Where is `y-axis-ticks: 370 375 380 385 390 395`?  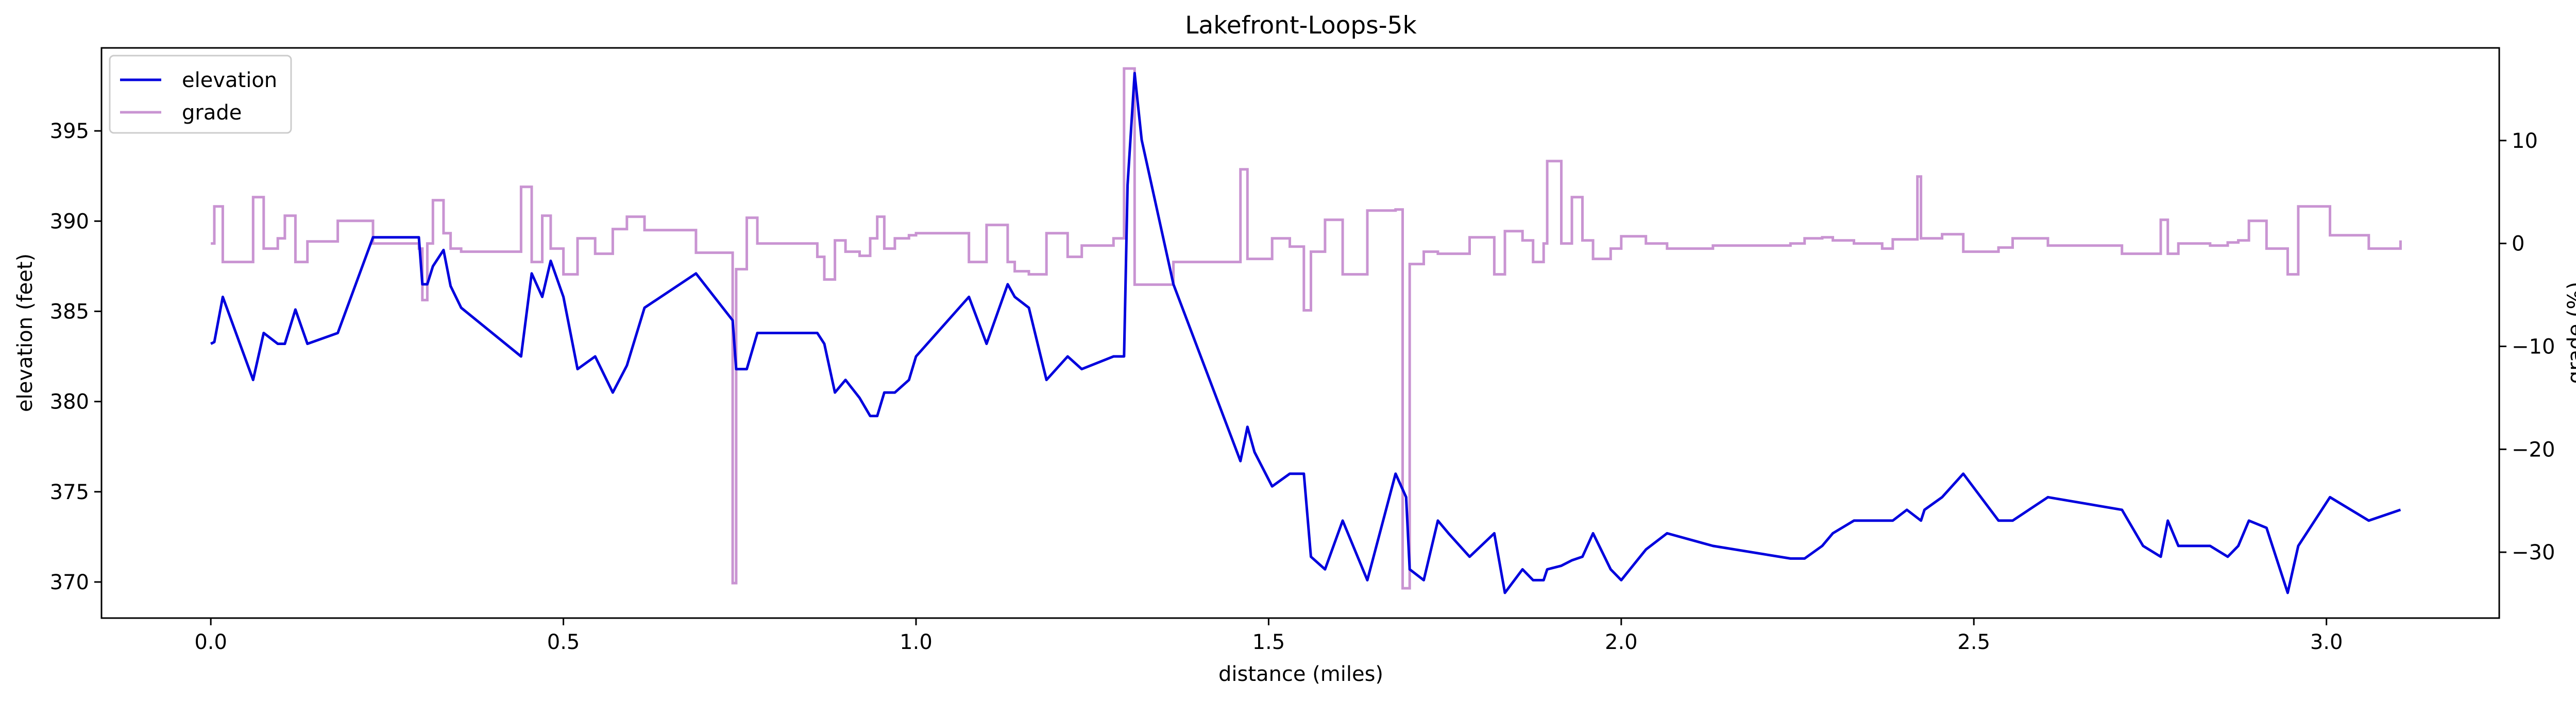
y-axis-ticks: 370 375 380 385 390 395 is located at coordinates (75, 356).